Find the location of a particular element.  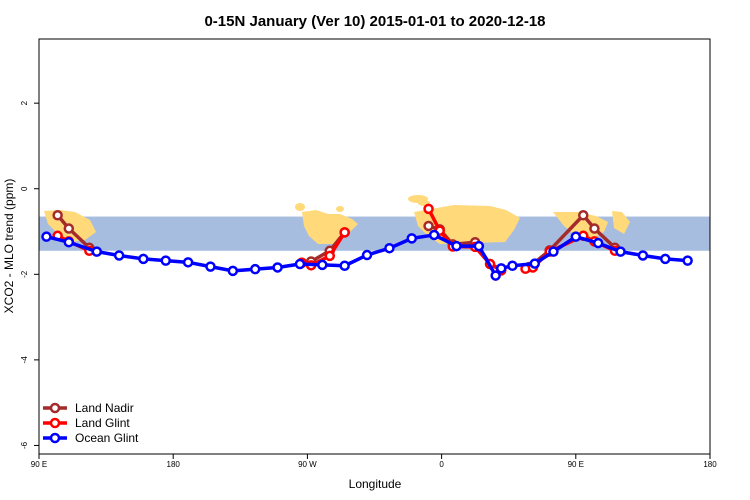

legend-item: Ocean Glint is located at coordinates (91, 438).